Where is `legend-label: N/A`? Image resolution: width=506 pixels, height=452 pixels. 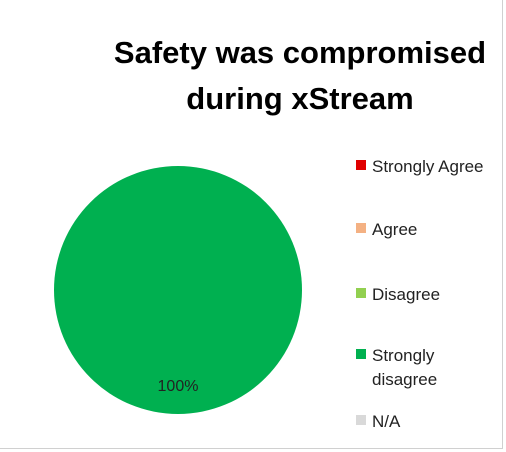 legend-label: N/A is located at coordinates (386, 421).